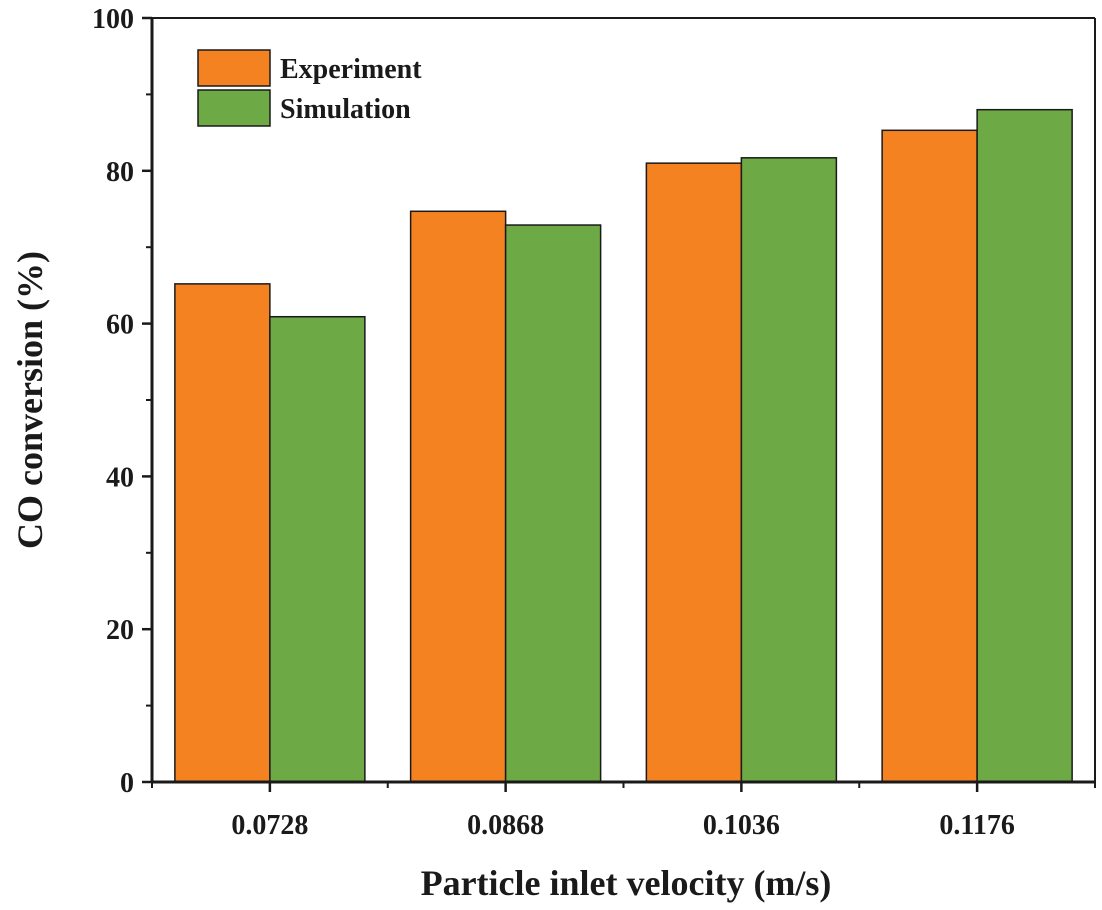 This screenshot has height=910, width=1102. What do you see at coordinates (234, 108) in the screenshot?
I see `legend-swatch-simulation` at bounding box center [234, 108].